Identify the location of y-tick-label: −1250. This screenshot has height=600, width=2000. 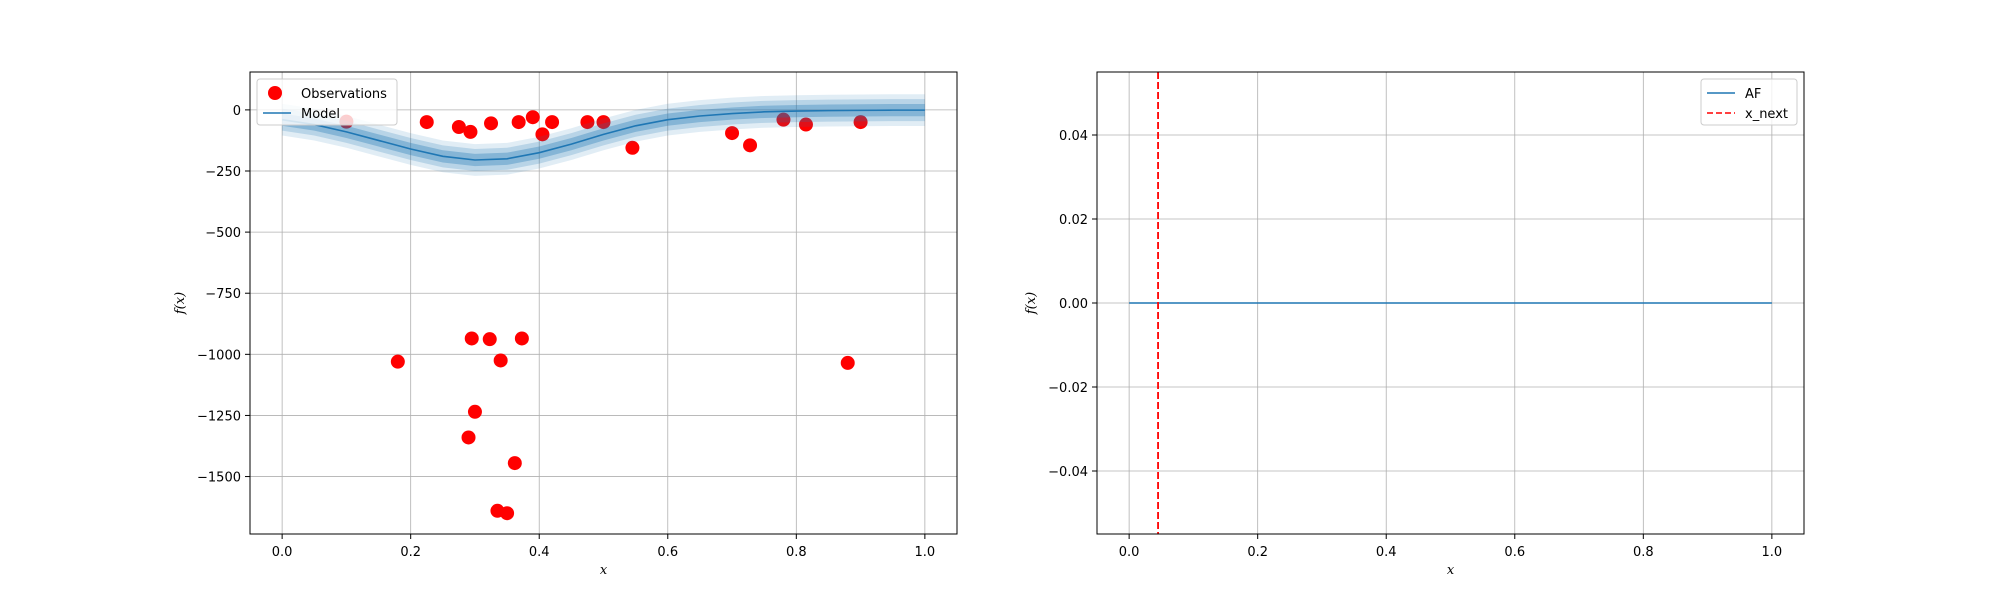
(219, 416).